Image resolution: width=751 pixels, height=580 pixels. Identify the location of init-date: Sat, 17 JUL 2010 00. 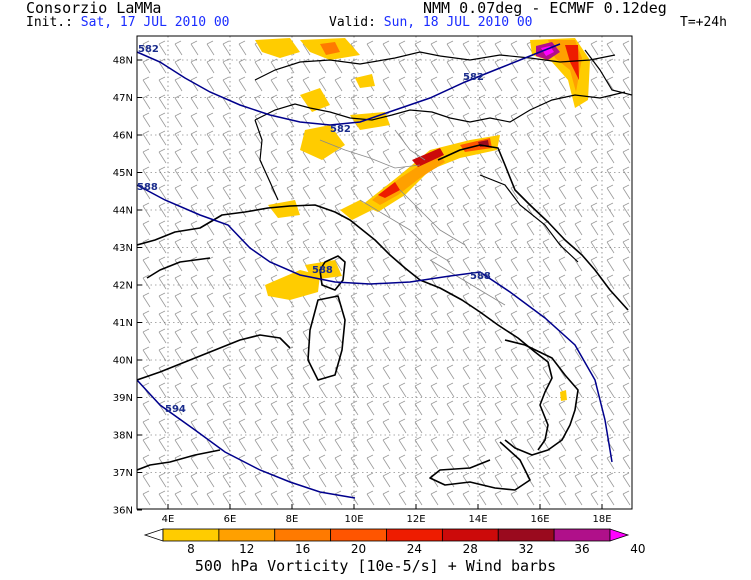
(155, 22).